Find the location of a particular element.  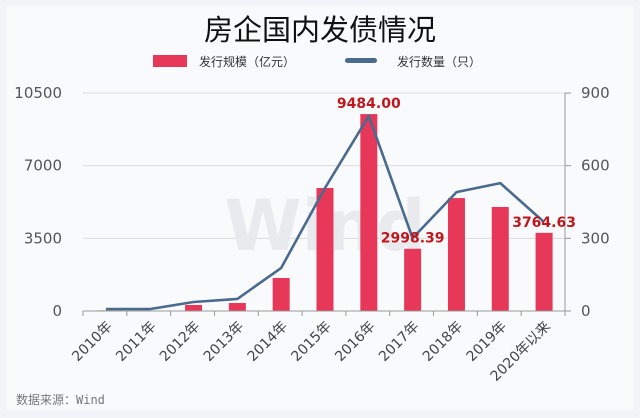

x-tick-label: 2016年 is located at coordinates (355, 342).